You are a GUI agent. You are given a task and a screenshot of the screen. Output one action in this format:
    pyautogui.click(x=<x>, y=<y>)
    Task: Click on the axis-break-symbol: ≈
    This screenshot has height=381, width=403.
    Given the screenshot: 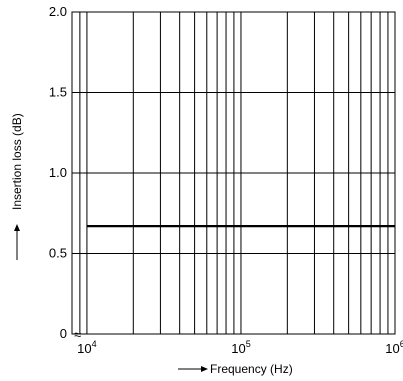 What is the action you would take?
    pyautogui.click(x=77, y=334)
    